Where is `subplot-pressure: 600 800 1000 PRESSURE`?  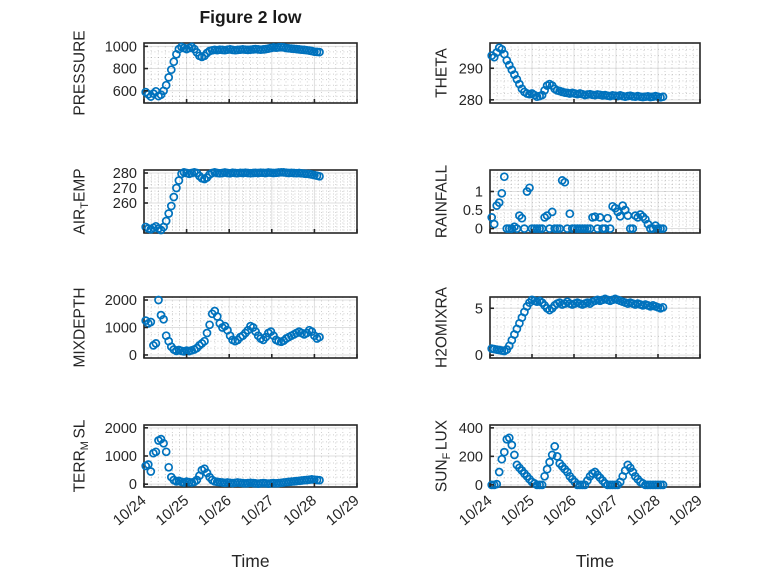 subplot-pressure: 600 800 1000 PRESSURE is located at coordinates (215, 73).